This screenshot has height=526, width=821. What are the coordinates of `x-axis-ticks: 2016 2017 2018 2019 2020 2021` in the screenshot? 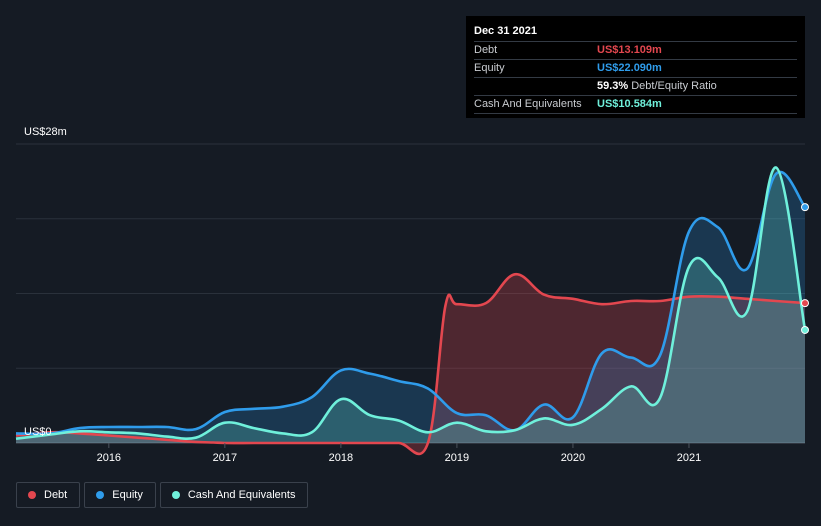 It's located at (399, 453).